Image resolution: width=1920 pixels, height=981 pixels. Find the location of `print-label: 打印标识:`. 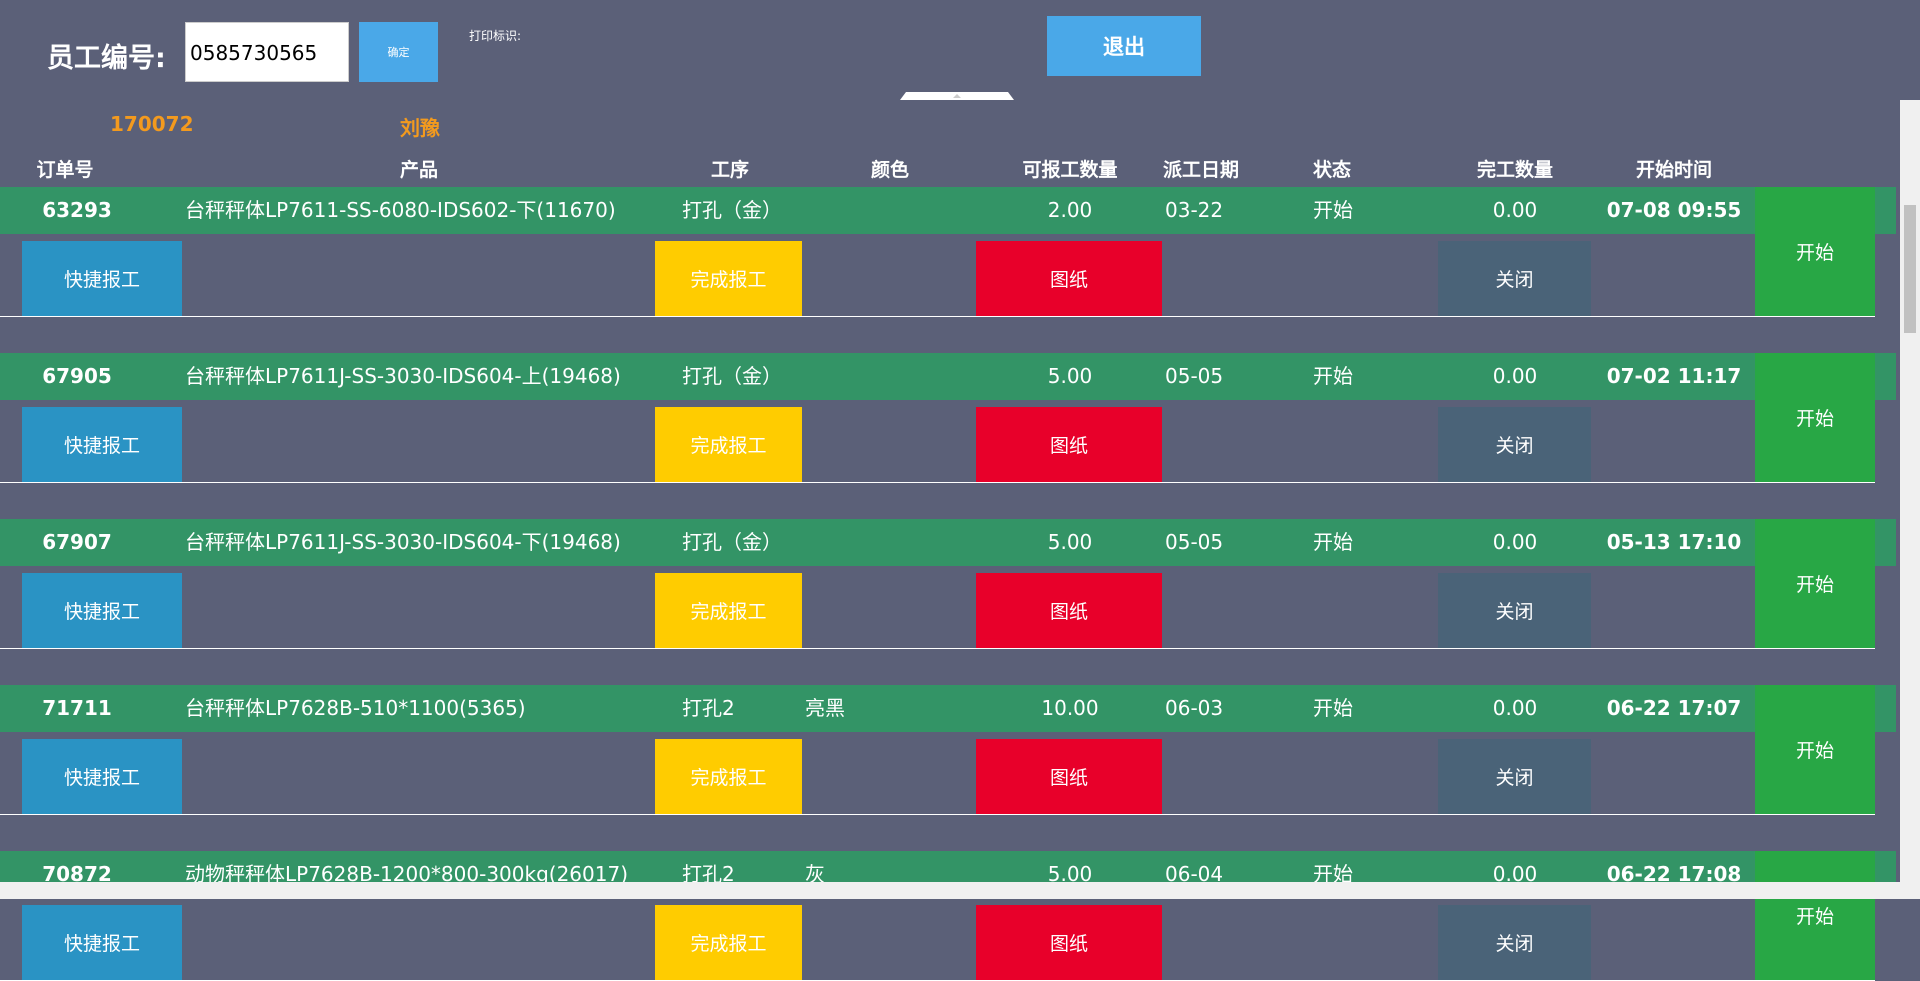

print-label: 打印标识: is located at coordinates (495, 36).